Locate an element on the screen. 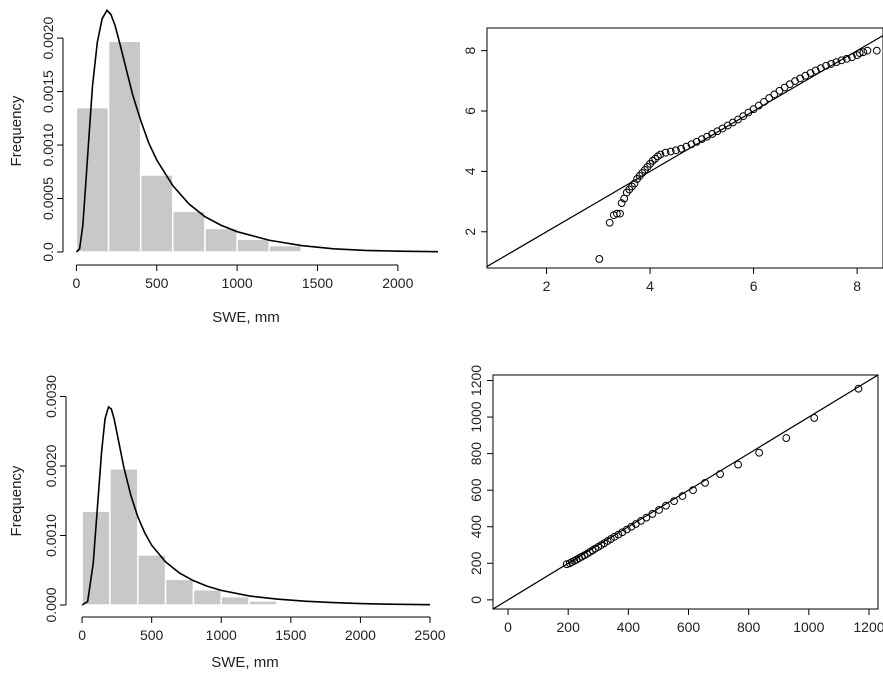 The height and width of the screenshot is (677, 883). y-tick-label: 0.0020 is located at coordinates (51, 465).